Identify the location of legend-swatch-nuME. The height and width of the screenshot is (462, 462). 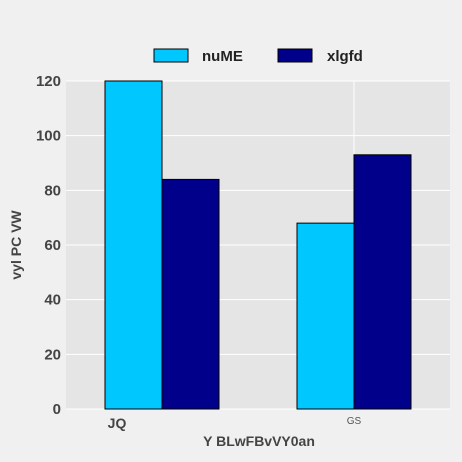
(171, 55).